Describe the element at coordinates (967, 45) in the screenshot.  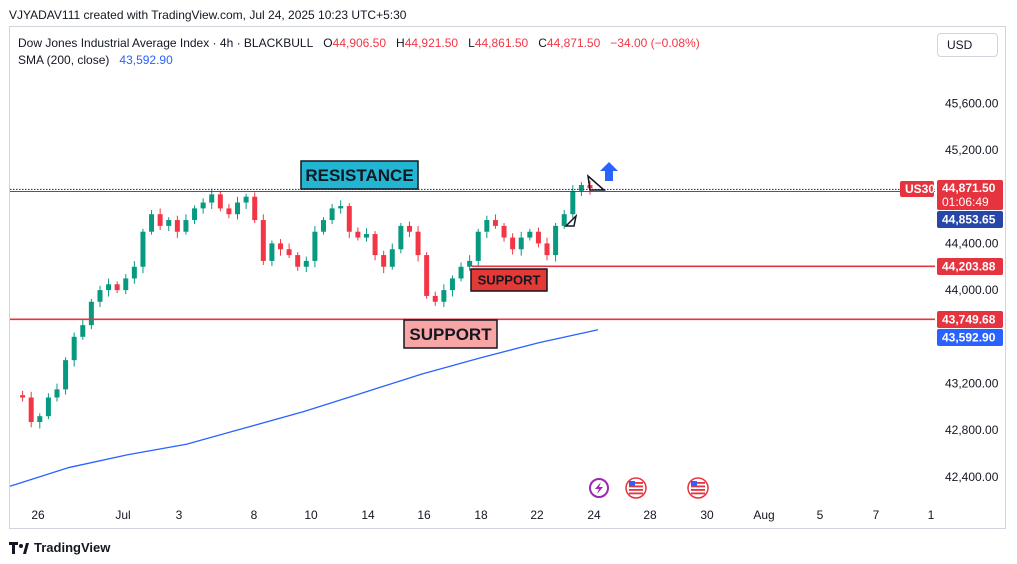
I see `currency-button: USD` at that location.